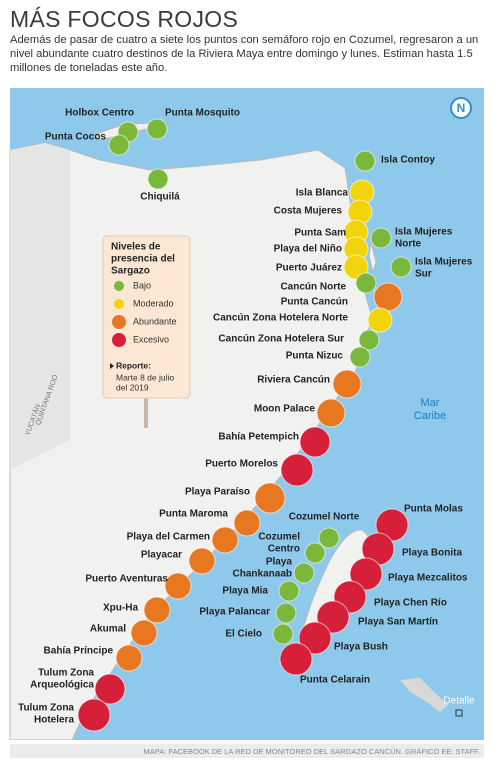 The image size is (493, 768). I want to click on point-label: Holbox Centro, so click(99, 113).